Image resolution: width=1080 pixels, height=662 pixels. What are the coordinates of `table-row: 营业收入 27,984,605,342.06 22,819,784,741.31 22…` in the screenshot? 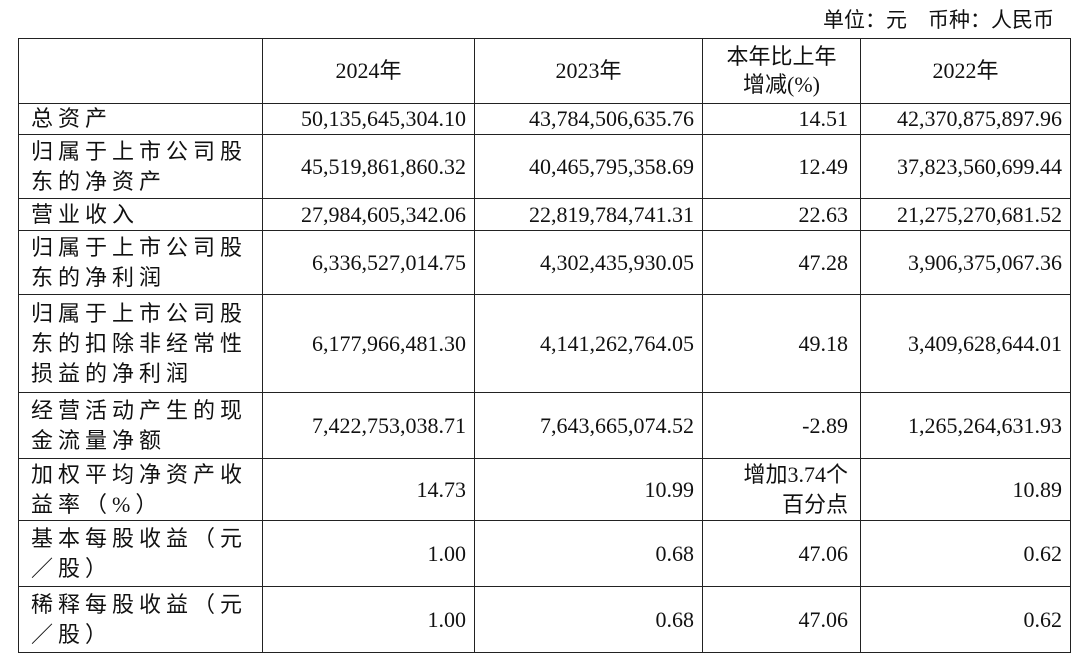 It's located at (544, 214).